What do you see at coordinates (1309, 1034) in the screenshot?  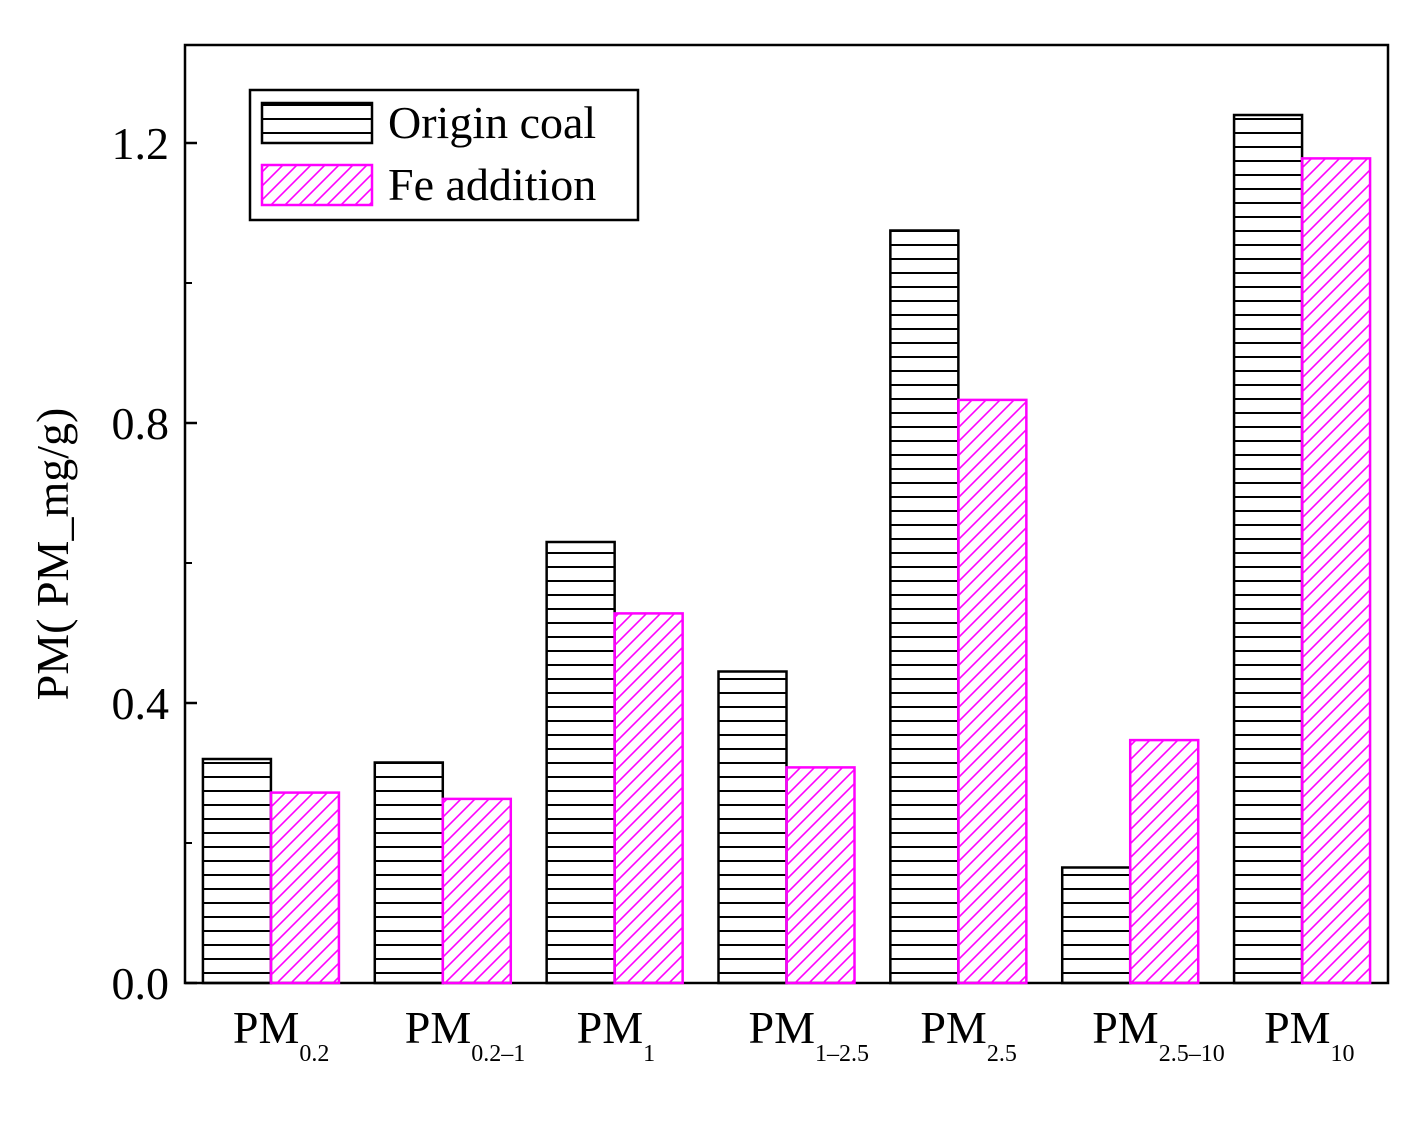 I see `x-tick-label: PM10` at bounding box center [1309, 1034].